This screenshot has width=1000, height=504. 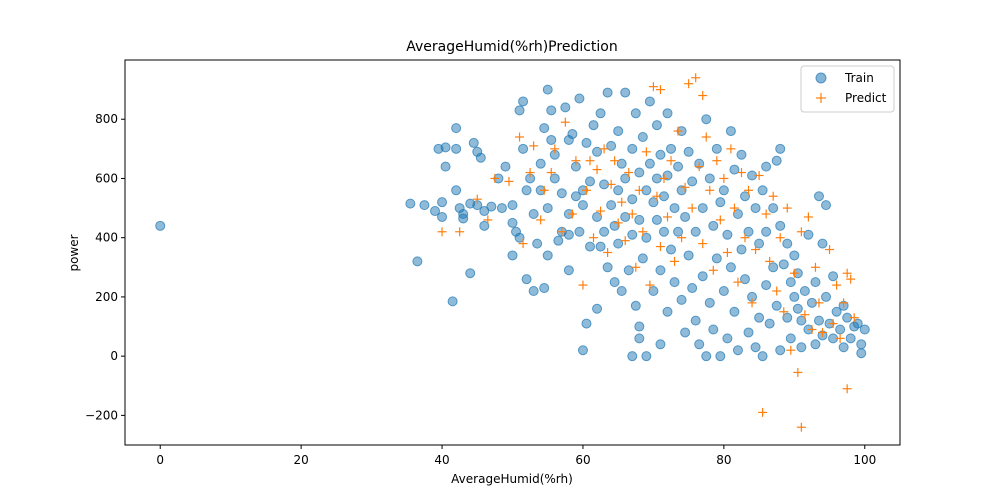 I want to click on legend-predict-label: Predict, so click(x=866, y=98).